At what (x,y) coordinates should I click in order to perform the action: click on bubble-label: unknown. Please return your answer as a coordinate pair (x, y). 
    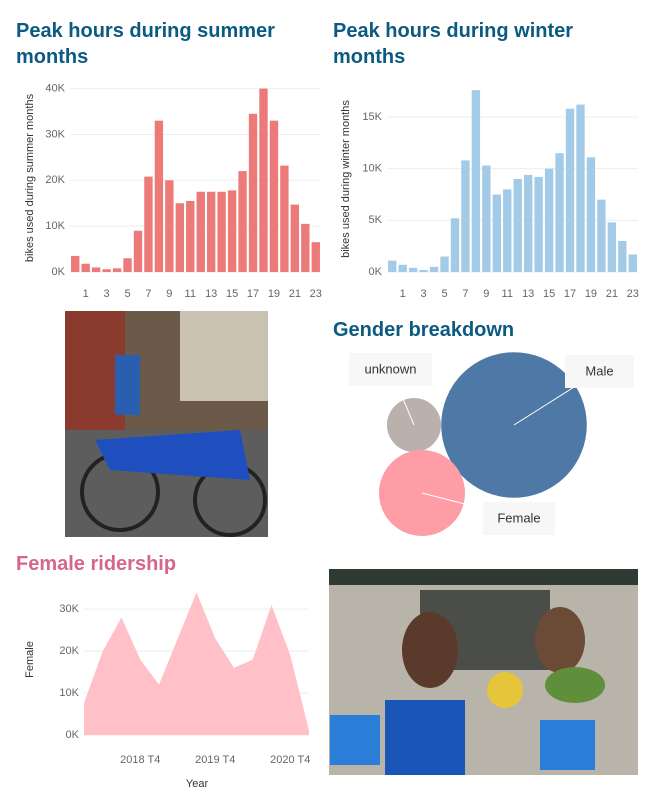
    Looking at the image, I should click on (390, 368).